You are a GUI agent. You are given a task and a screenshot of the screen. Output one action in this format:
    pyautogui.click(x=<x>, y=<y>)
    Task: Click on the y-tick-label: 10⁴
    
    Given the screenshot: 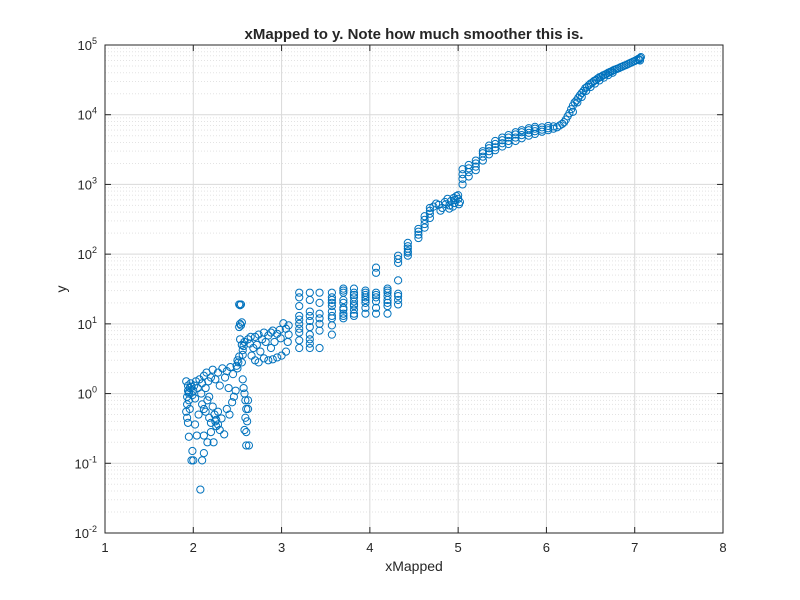 What is the action you would take?
    pyautogui.click(x=87, y=114)
    